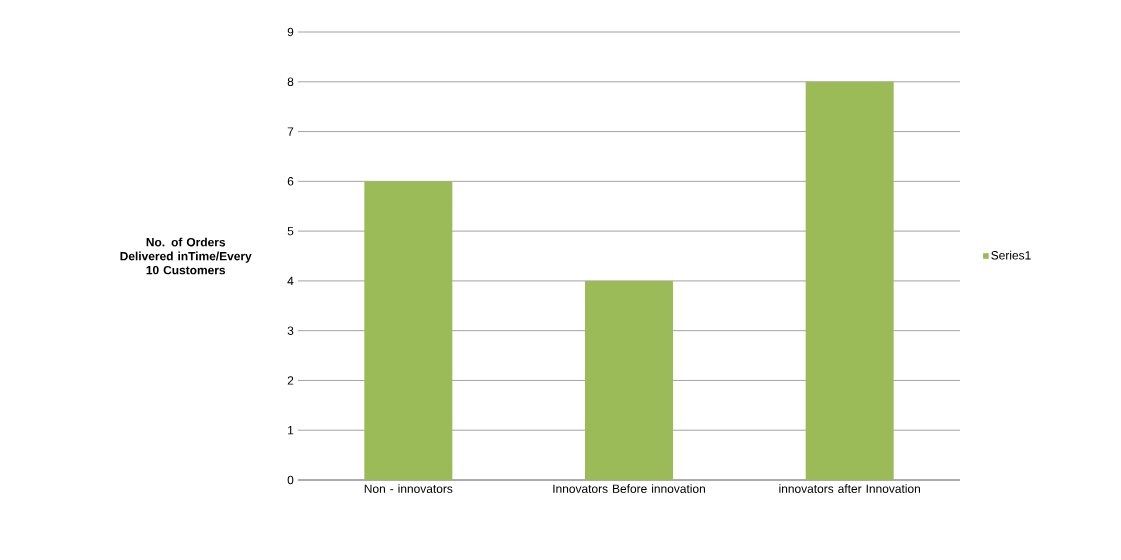  I want to click on y-tick-label: 5, so click(290, 231).